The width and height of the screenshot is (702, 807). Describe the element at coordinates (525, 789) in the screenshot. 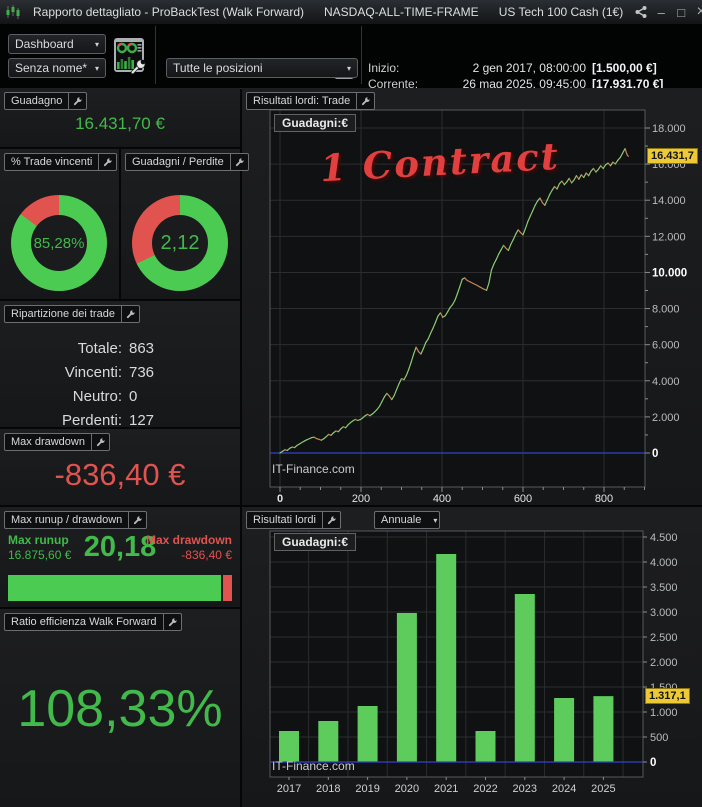

I see `svg-text: 2023` at that location.